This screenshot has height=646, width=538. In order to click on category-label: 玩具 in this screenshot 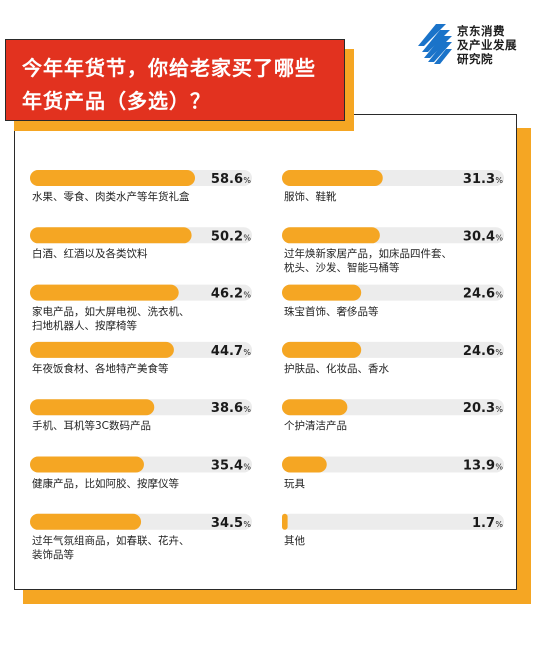, I will do `click(394, 484)`.